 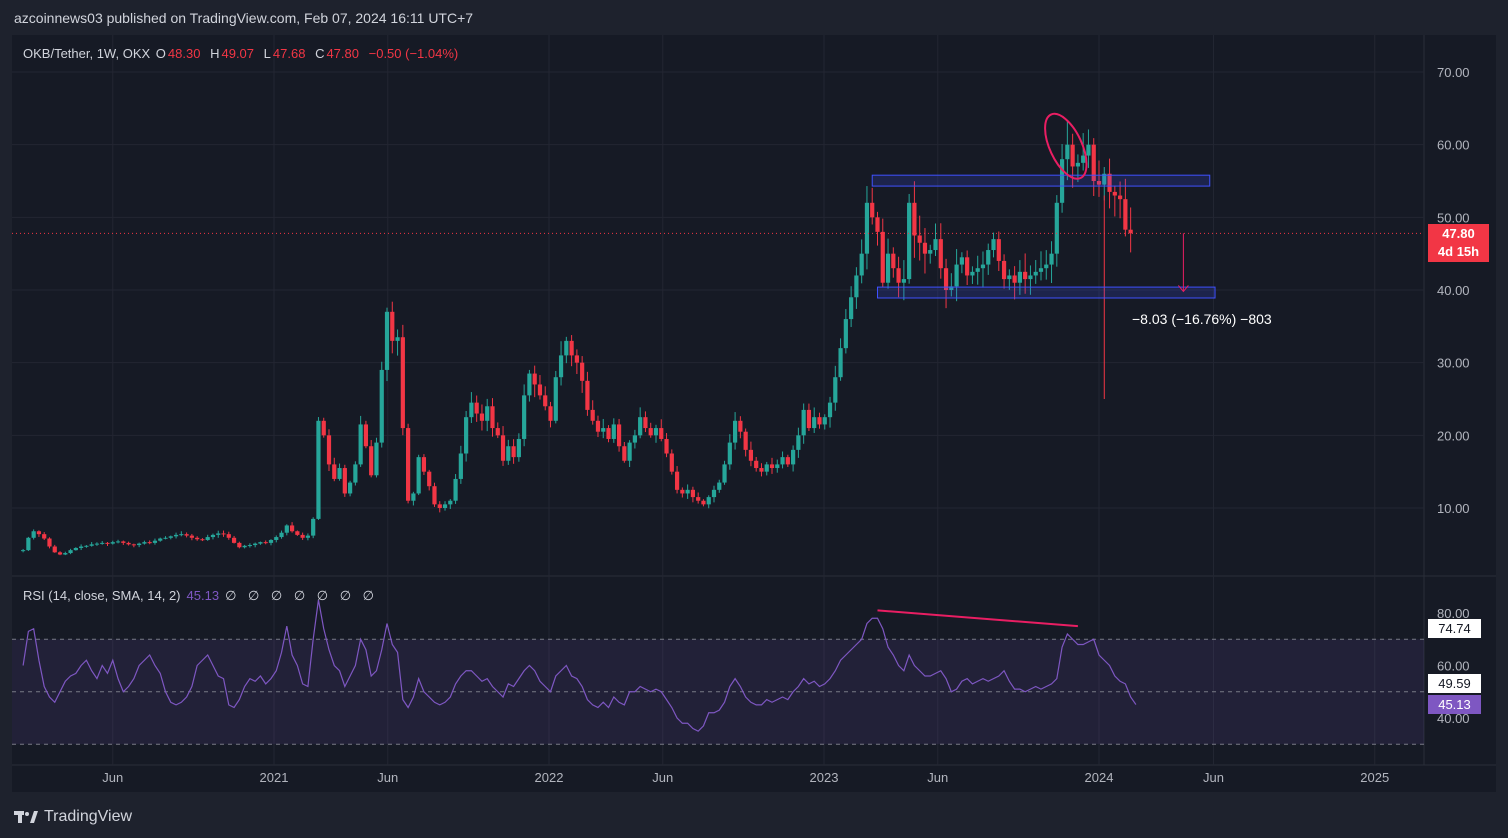 I want to click on tradingview-logo-icon, so click(x=26, y=817).